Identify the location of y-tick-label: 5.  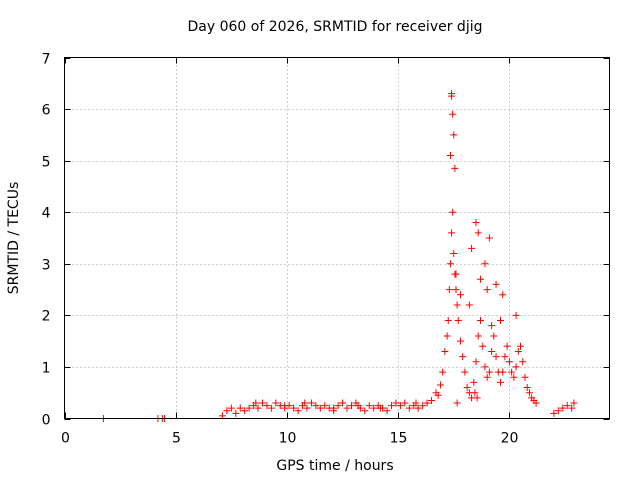
(46, 163).